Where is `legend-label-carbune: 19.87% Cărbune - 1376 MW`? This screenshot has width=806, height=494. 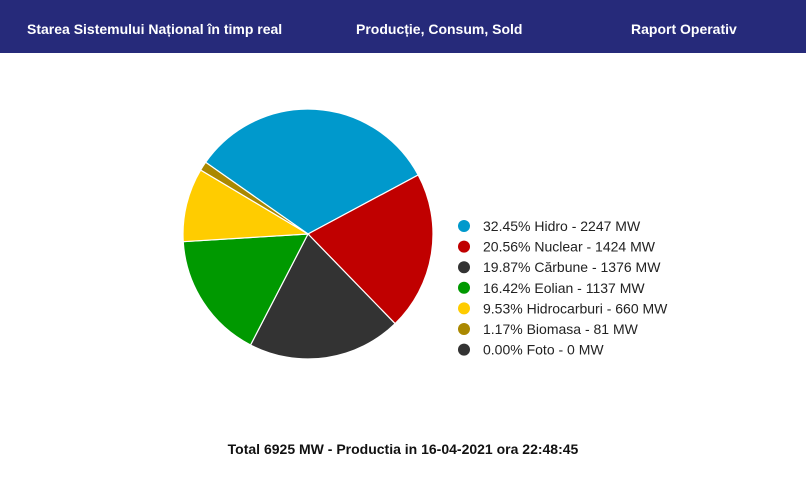 legend-label-carbune: 19.87% Cărbune - 1376 MW is located at coordinates (572, 267).